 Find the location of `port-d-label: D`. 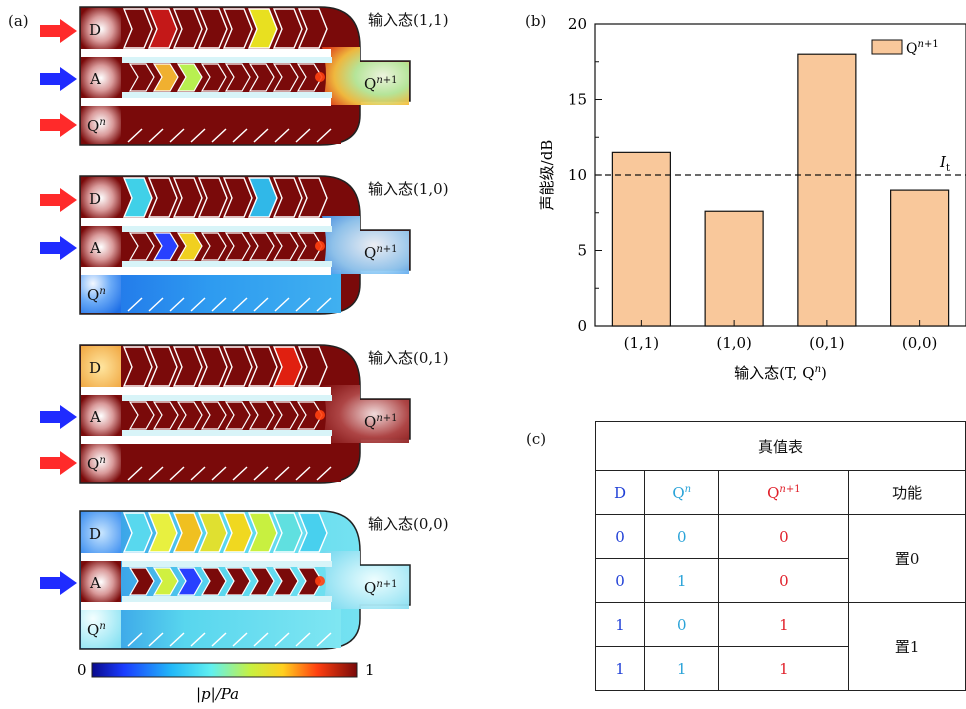

port-d-label: D is located at coordinates (95, 199).